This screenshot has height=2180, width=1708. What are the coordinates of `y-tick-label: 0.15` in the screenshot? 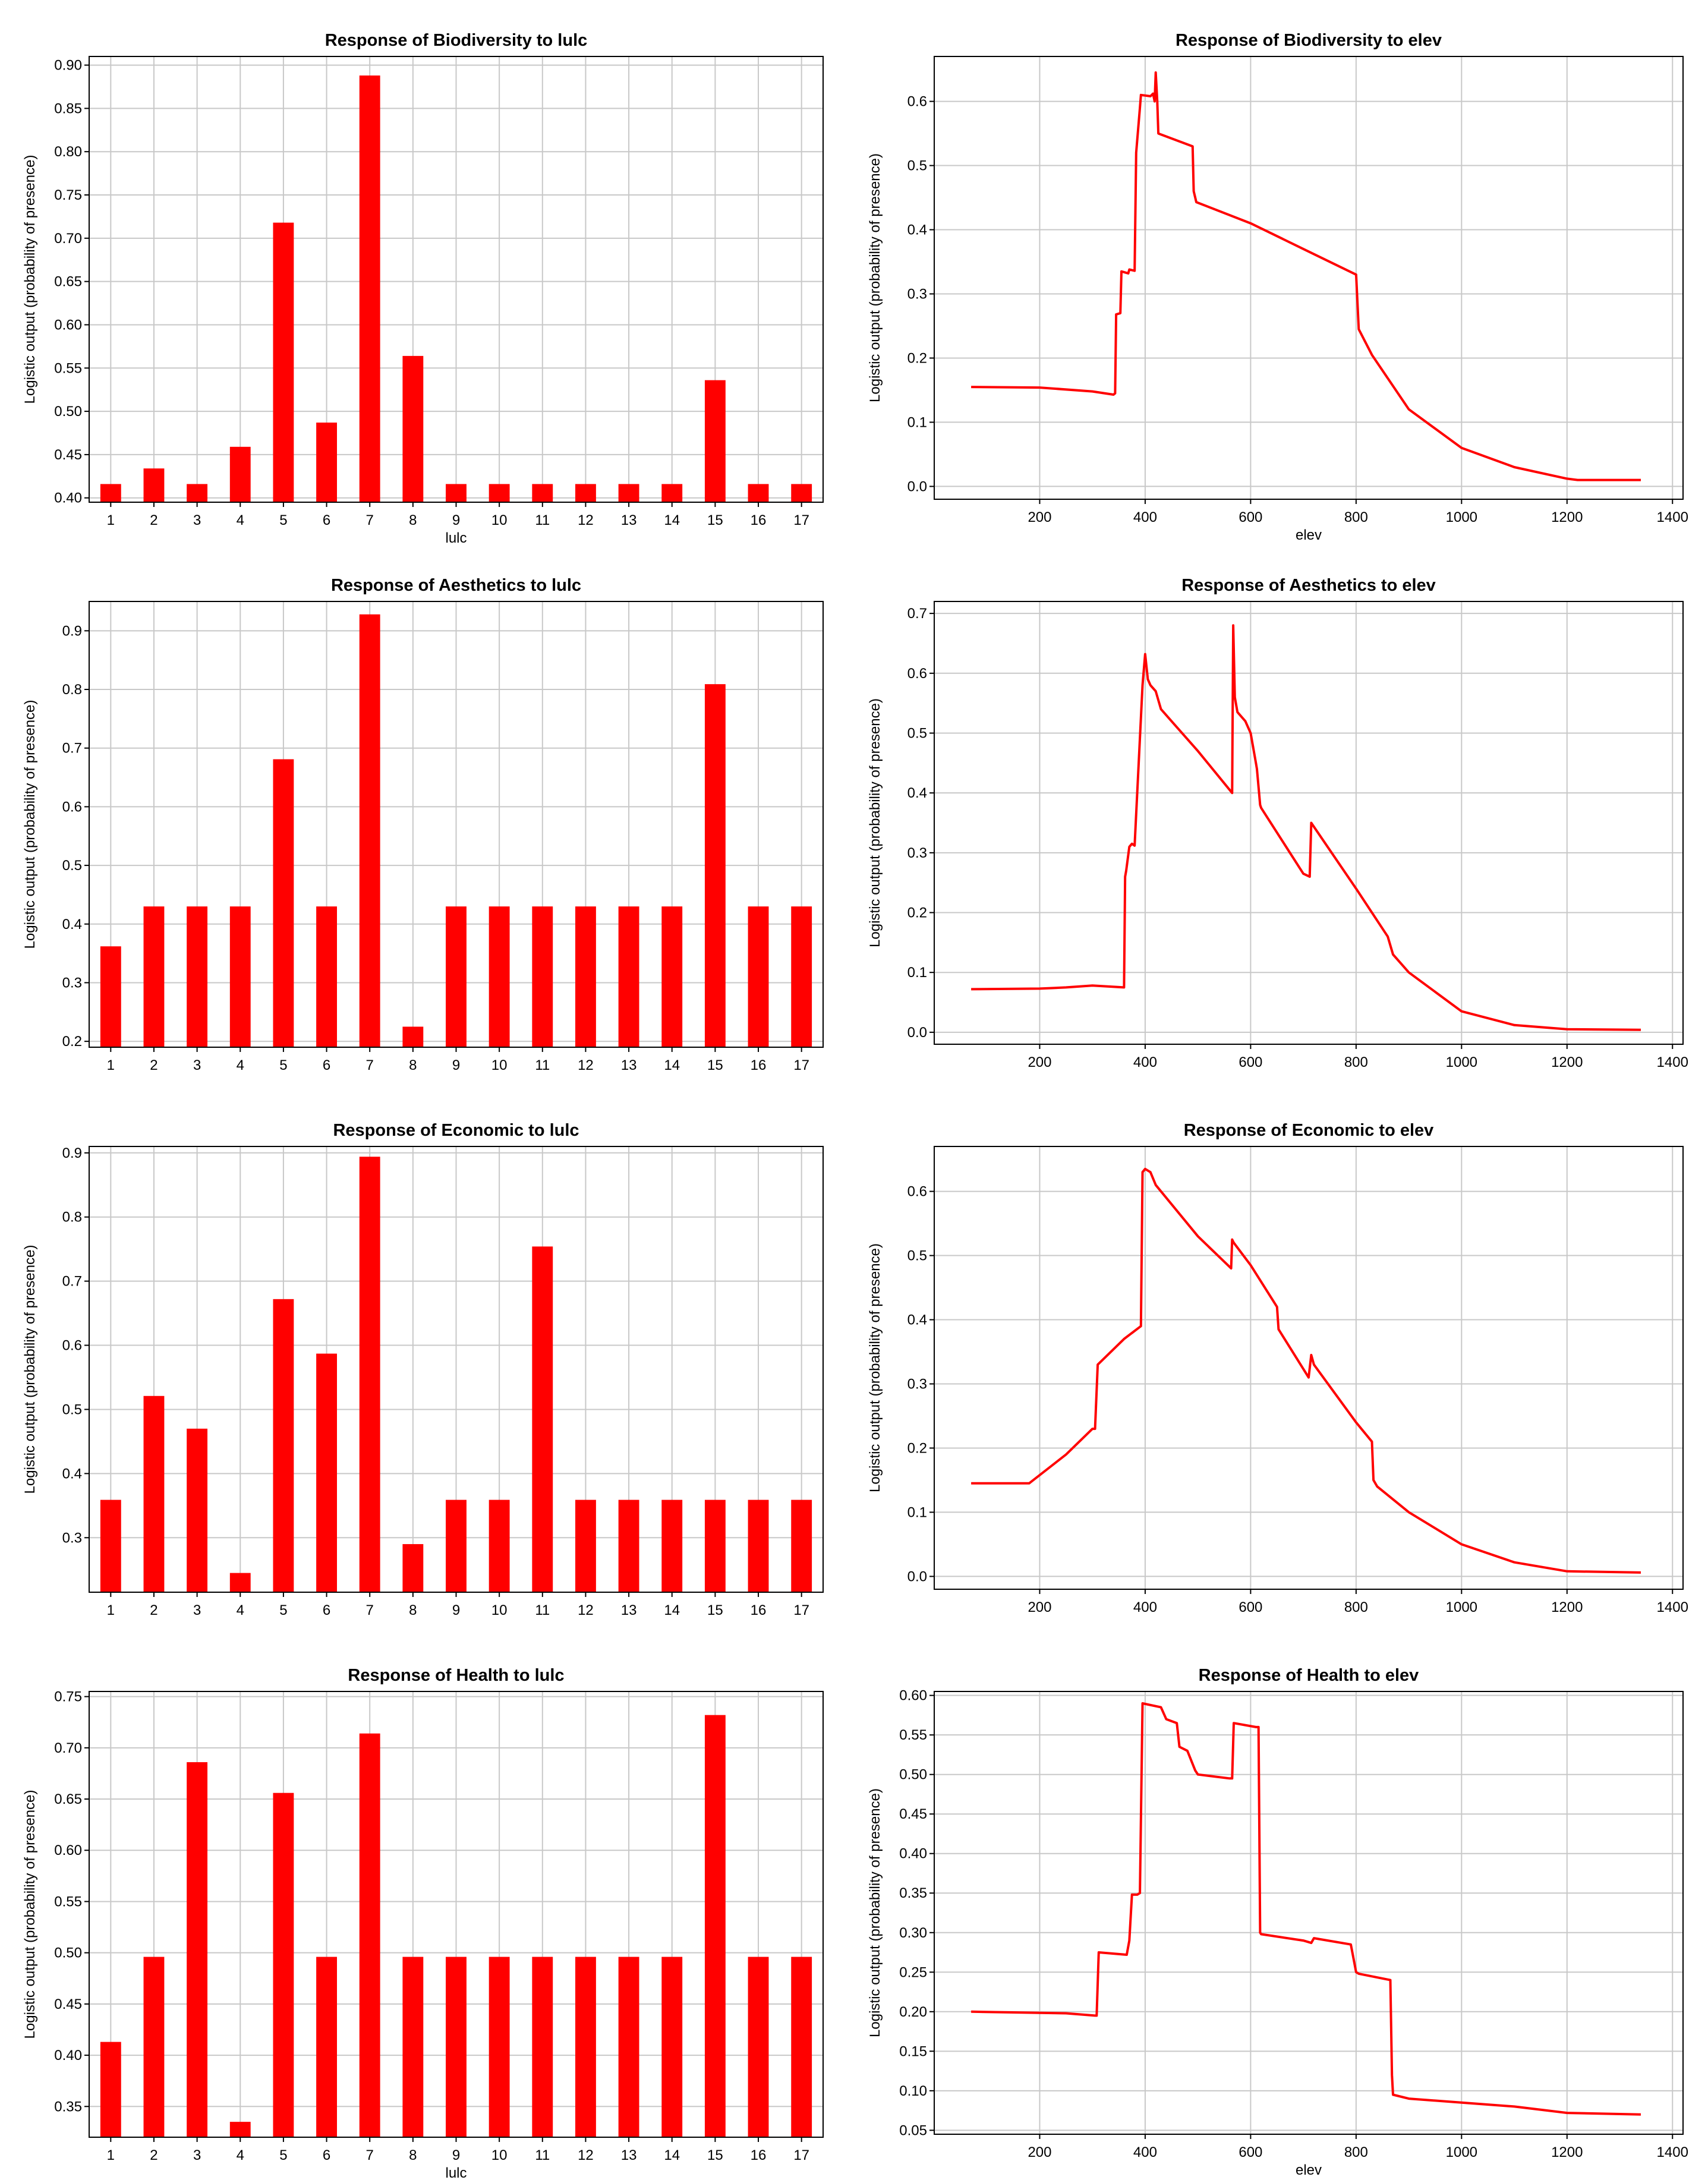 It's located at (913, 2051).